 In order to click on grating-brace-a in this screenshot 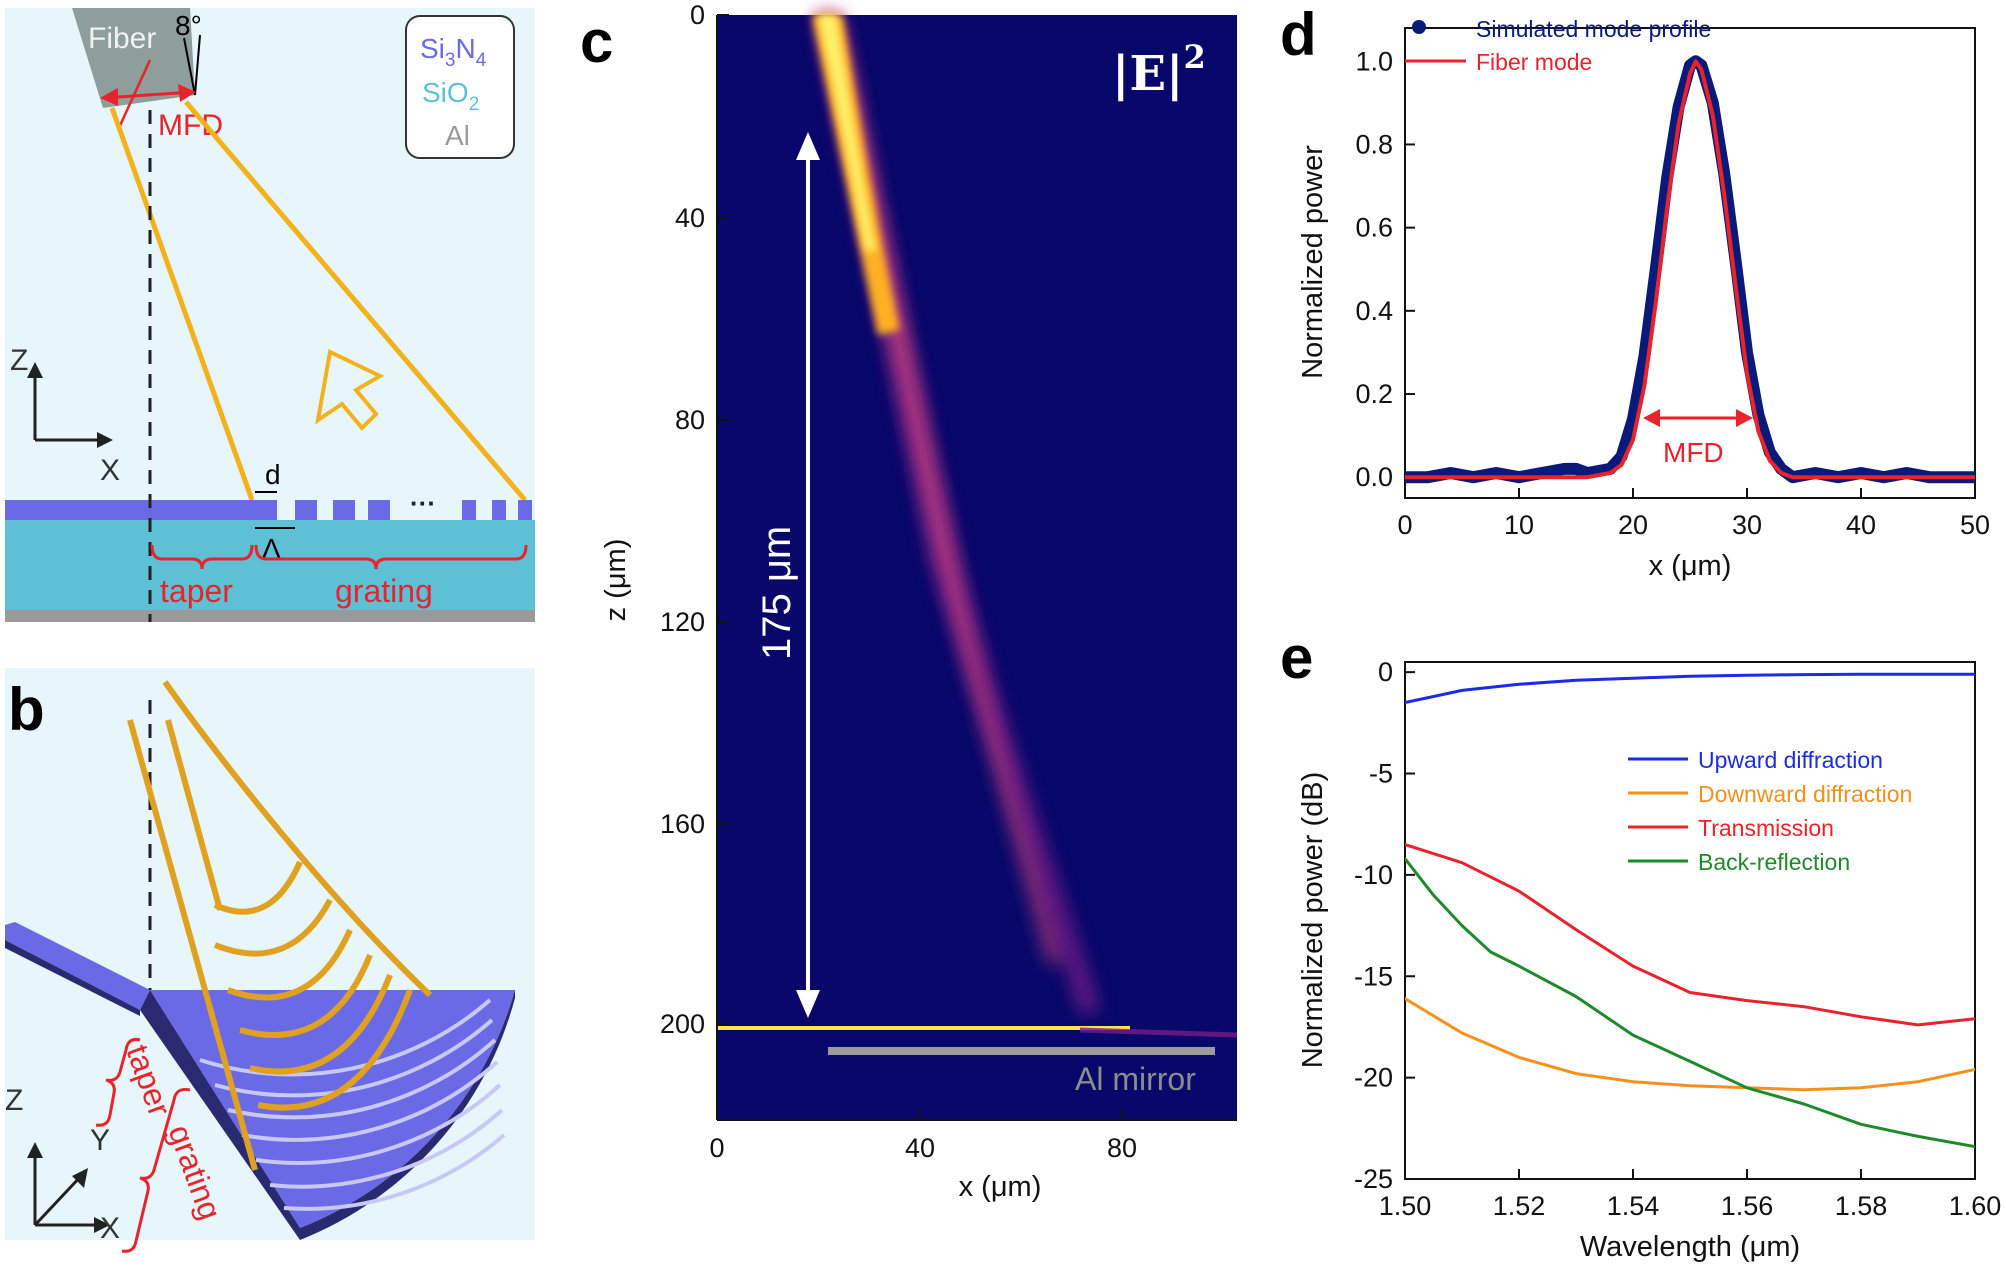, I will do `click(391, 557)`.